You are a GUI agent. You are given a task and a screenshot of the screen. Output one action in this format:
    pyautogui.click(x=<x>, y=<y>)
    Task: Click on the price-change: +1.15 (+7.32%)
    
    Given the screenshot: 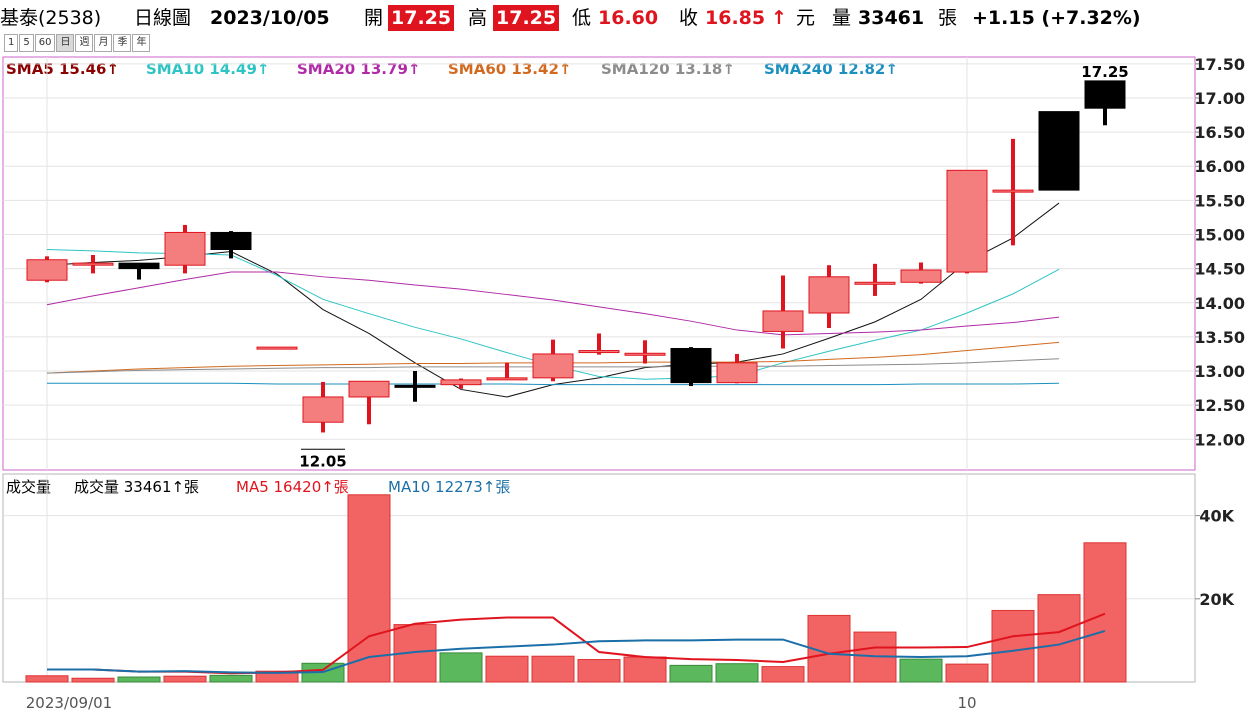 What is the action you would take?
    pyautogui.click(x=1056, y=18)
    